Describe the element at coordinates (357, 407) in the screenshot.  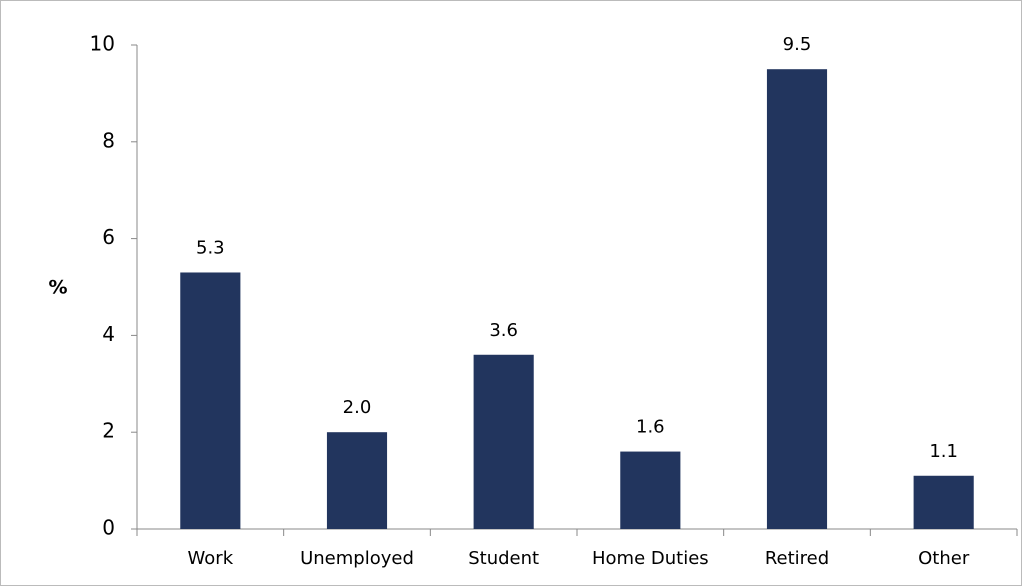
I see `value-label: 2.0` at that location.